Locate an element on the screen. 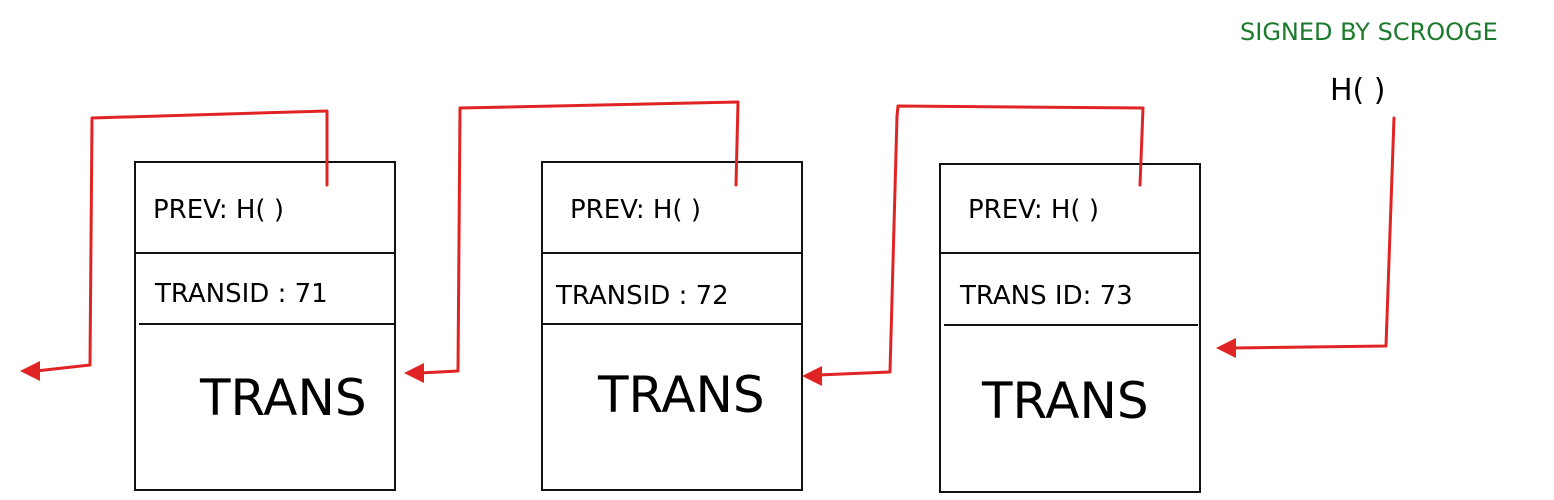 This screenshot has width=1554, height=500. block-3-transid-label: TRANS ID: 73 is located at coordinates (1046, 296).